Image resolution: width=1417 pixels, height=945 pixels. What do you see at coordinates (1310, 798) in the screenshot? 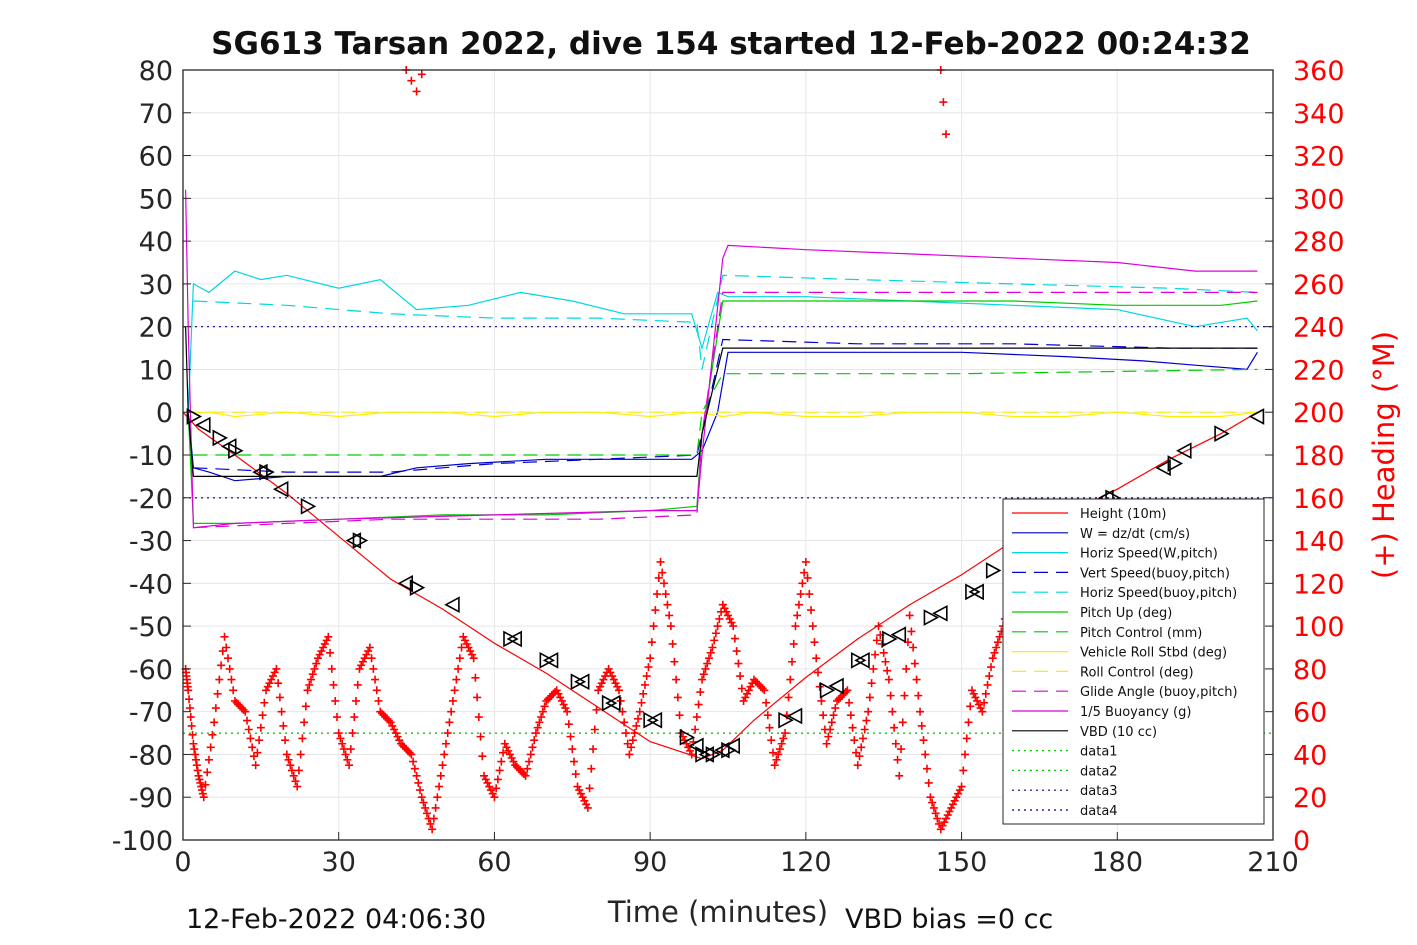
I see `y-right-tick-label: 20` at bounding box center [1310, 798].